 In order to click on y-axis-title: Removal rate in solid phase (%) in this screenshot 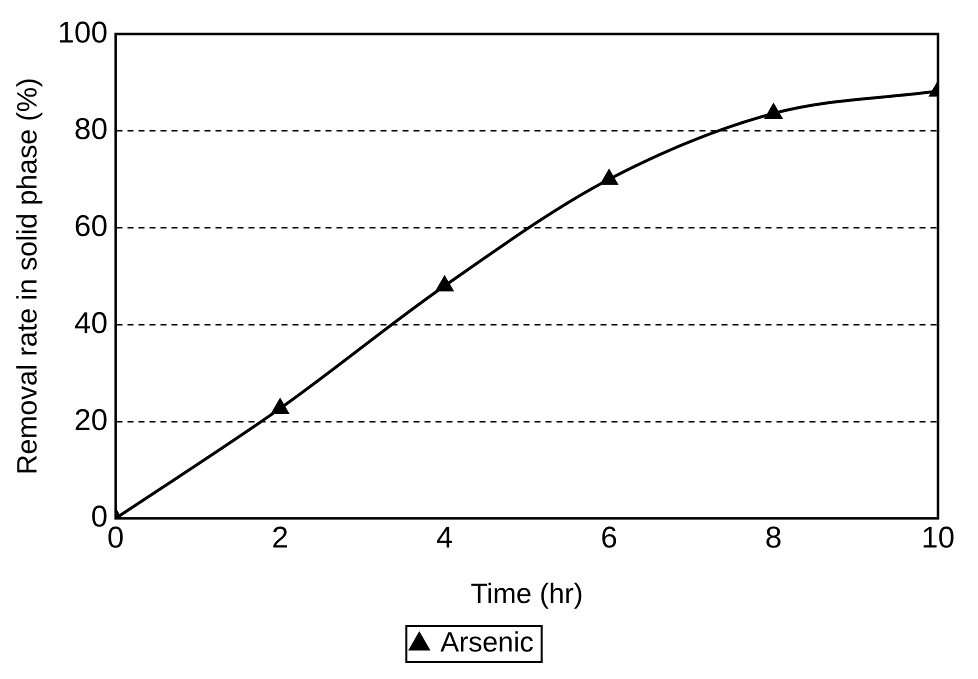, I will do `click(27, 276)`.